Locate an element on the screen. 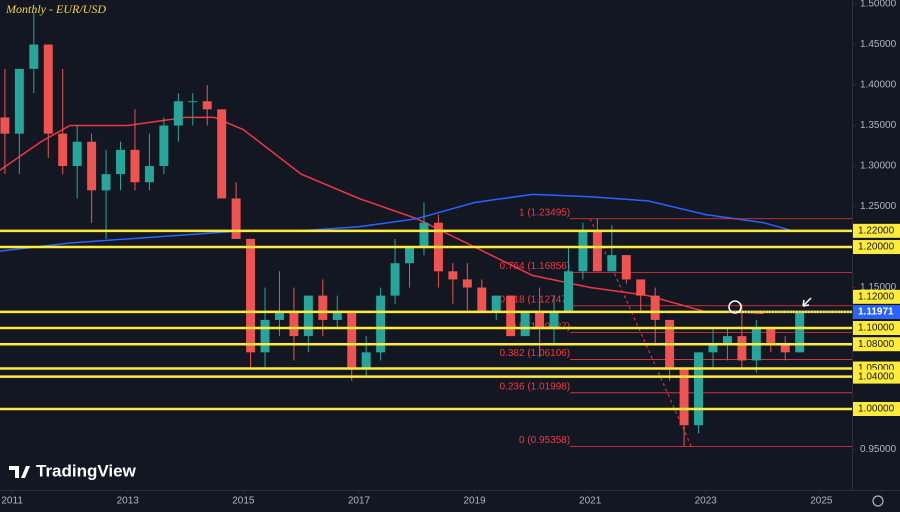 Image resolution: width=900 pixels, height=512 pixels. x-tick-label: 2025 is located at coordinates (821, 501).